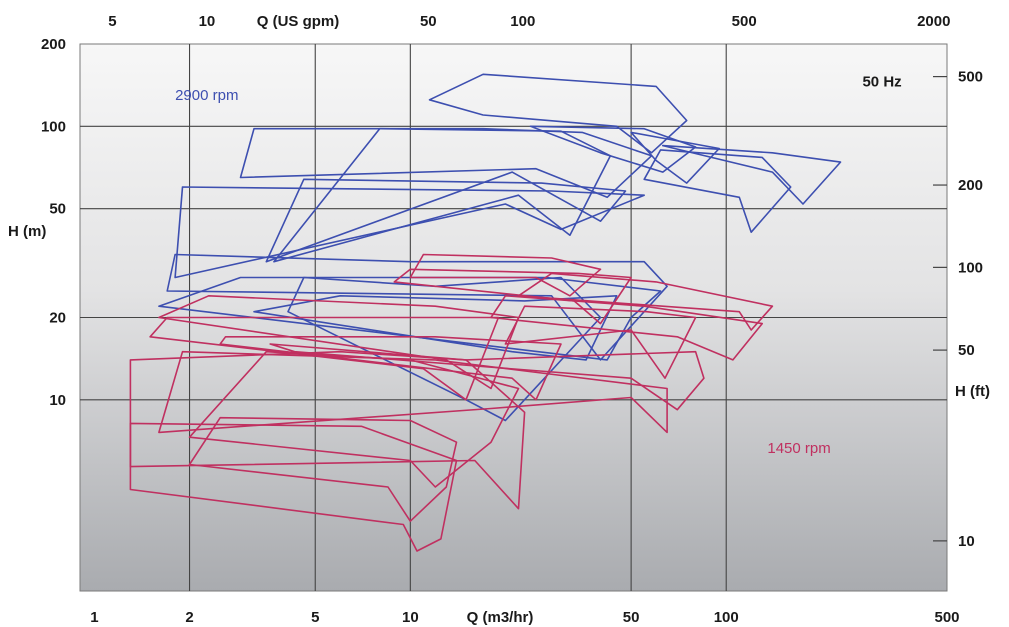 The height and width of the screenshot is (627, 1009). Describe the element at coordinates (410, 617) in the screenshot. I see `x-tick-label: 10` at that location.